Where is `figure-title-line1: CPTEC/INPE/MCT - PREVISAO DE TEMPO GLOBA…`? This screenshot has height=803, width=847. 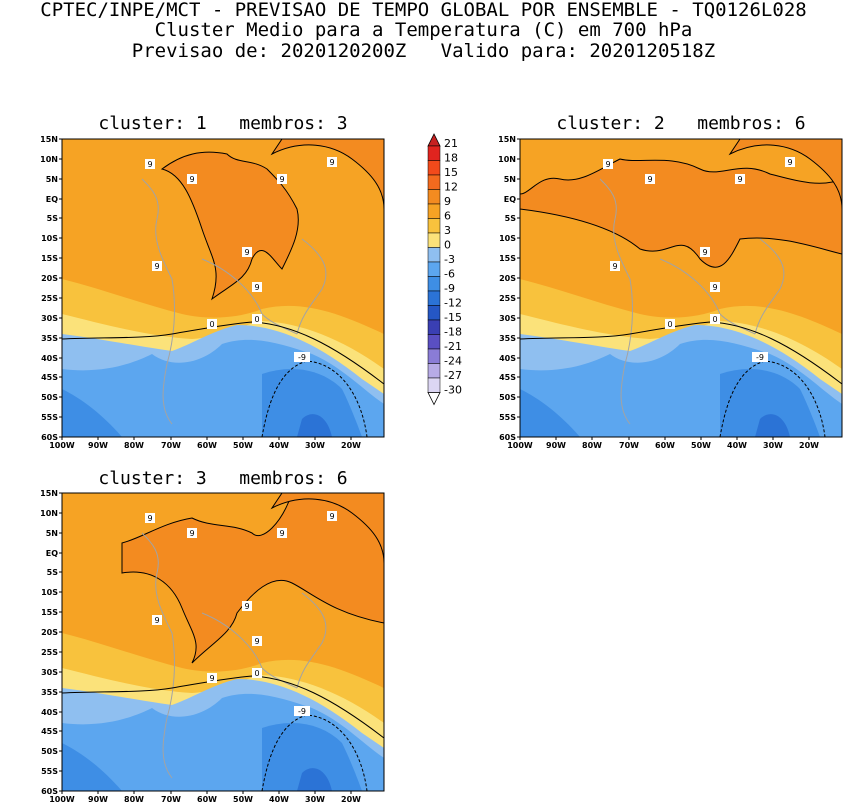 figure-title-line1: CPTEC/INPE/MCT - PREVISAO DE TEMPO GLOBA… is located at coordinates (423, 10).